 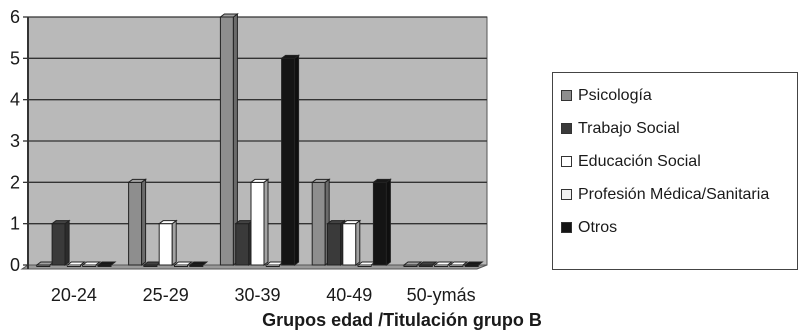 I want to click on legend-item-profesion-medica: Profesión Médica/Sanitaria, so click(x=679, y=194).